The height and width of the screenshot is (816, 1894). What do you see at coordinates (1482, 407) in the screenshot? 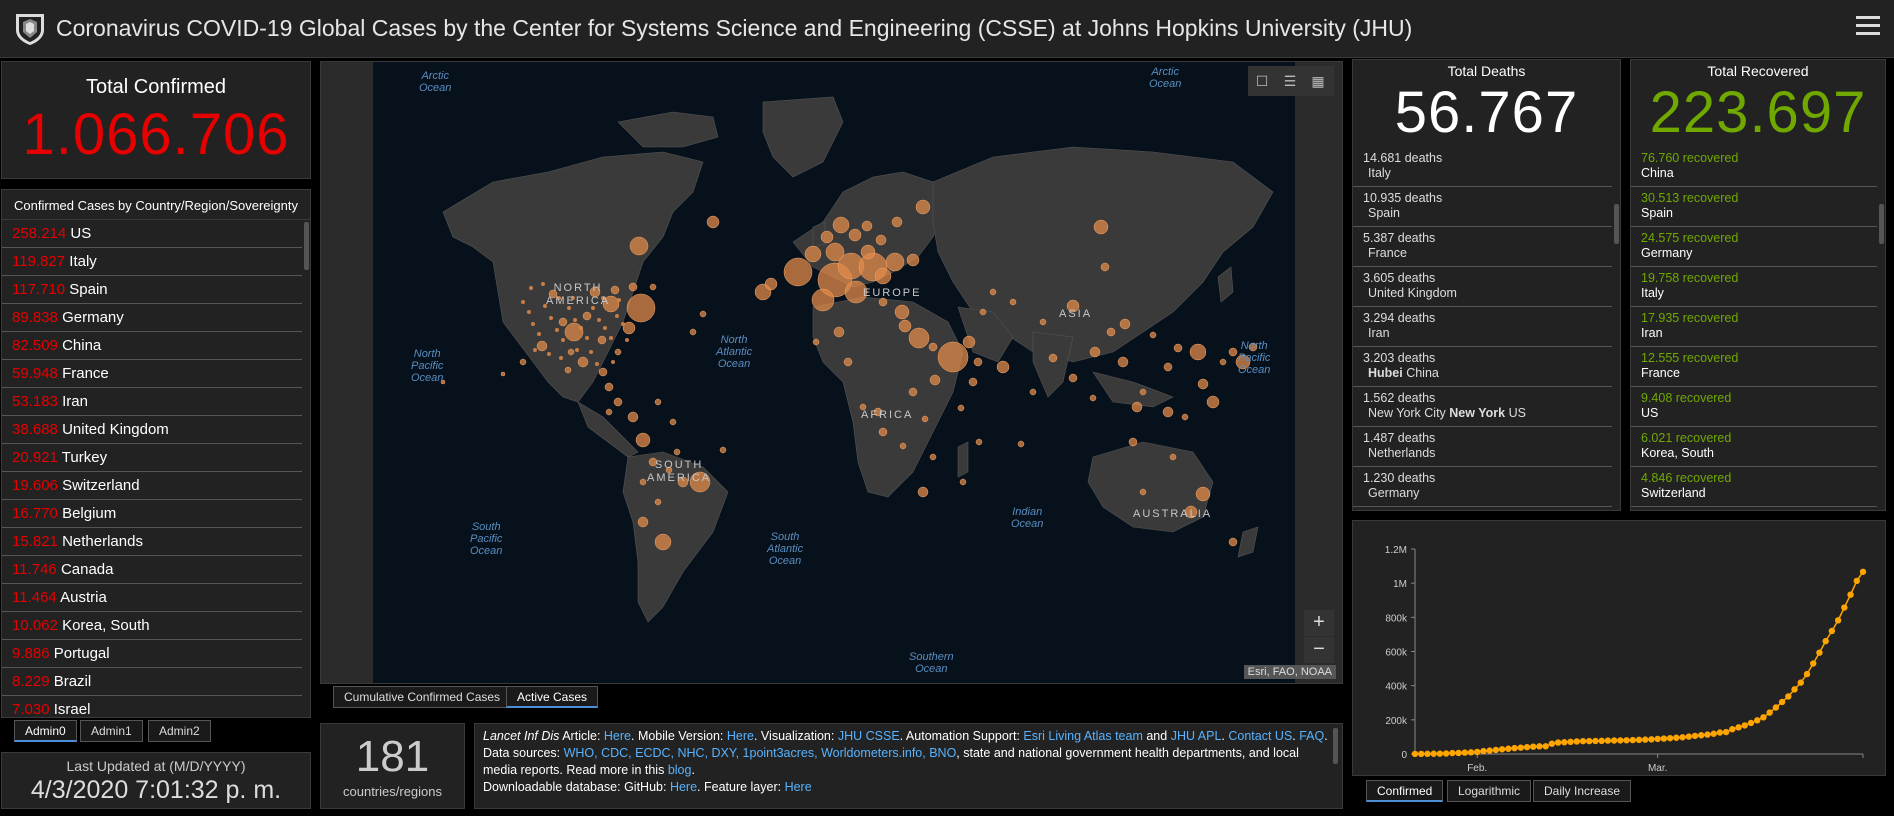
I see `list-item: 1.562 deaths New York City New York US` at bounding box center [1482, 407].